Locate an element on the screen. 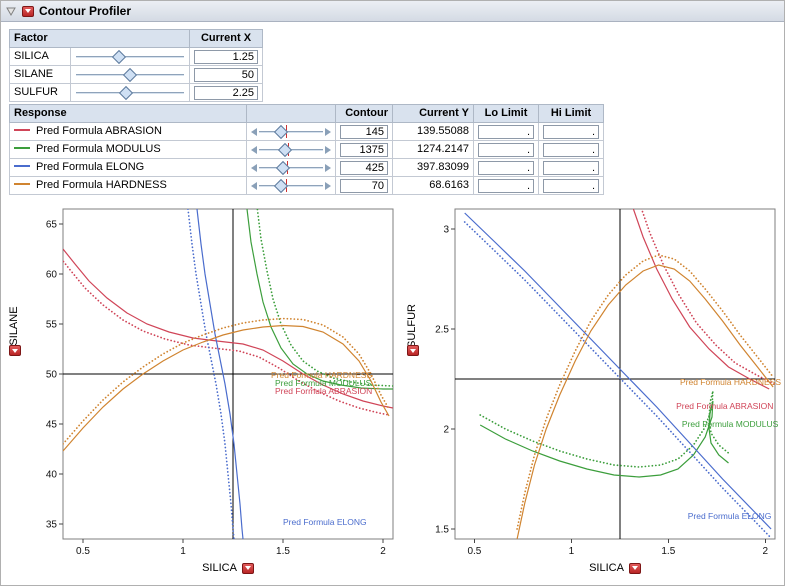 The width and height of the screenshot is (785, 586). contour-profiler-menu-button is located at coordinates (28, 11).